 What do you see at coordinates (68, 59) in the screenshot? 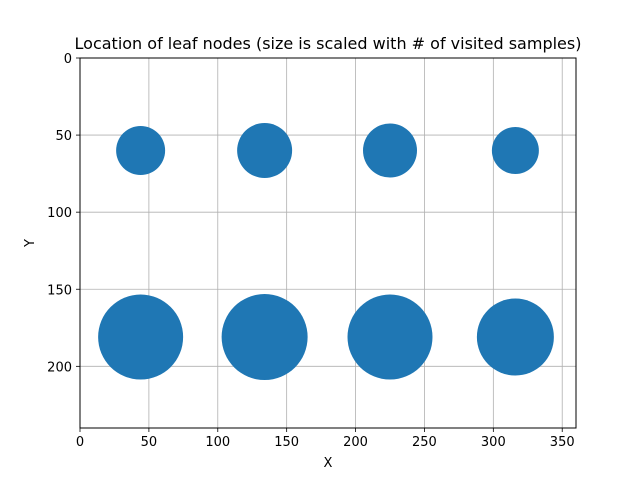
I see `y-tick-label: 0` at bounding box center [68, 59].